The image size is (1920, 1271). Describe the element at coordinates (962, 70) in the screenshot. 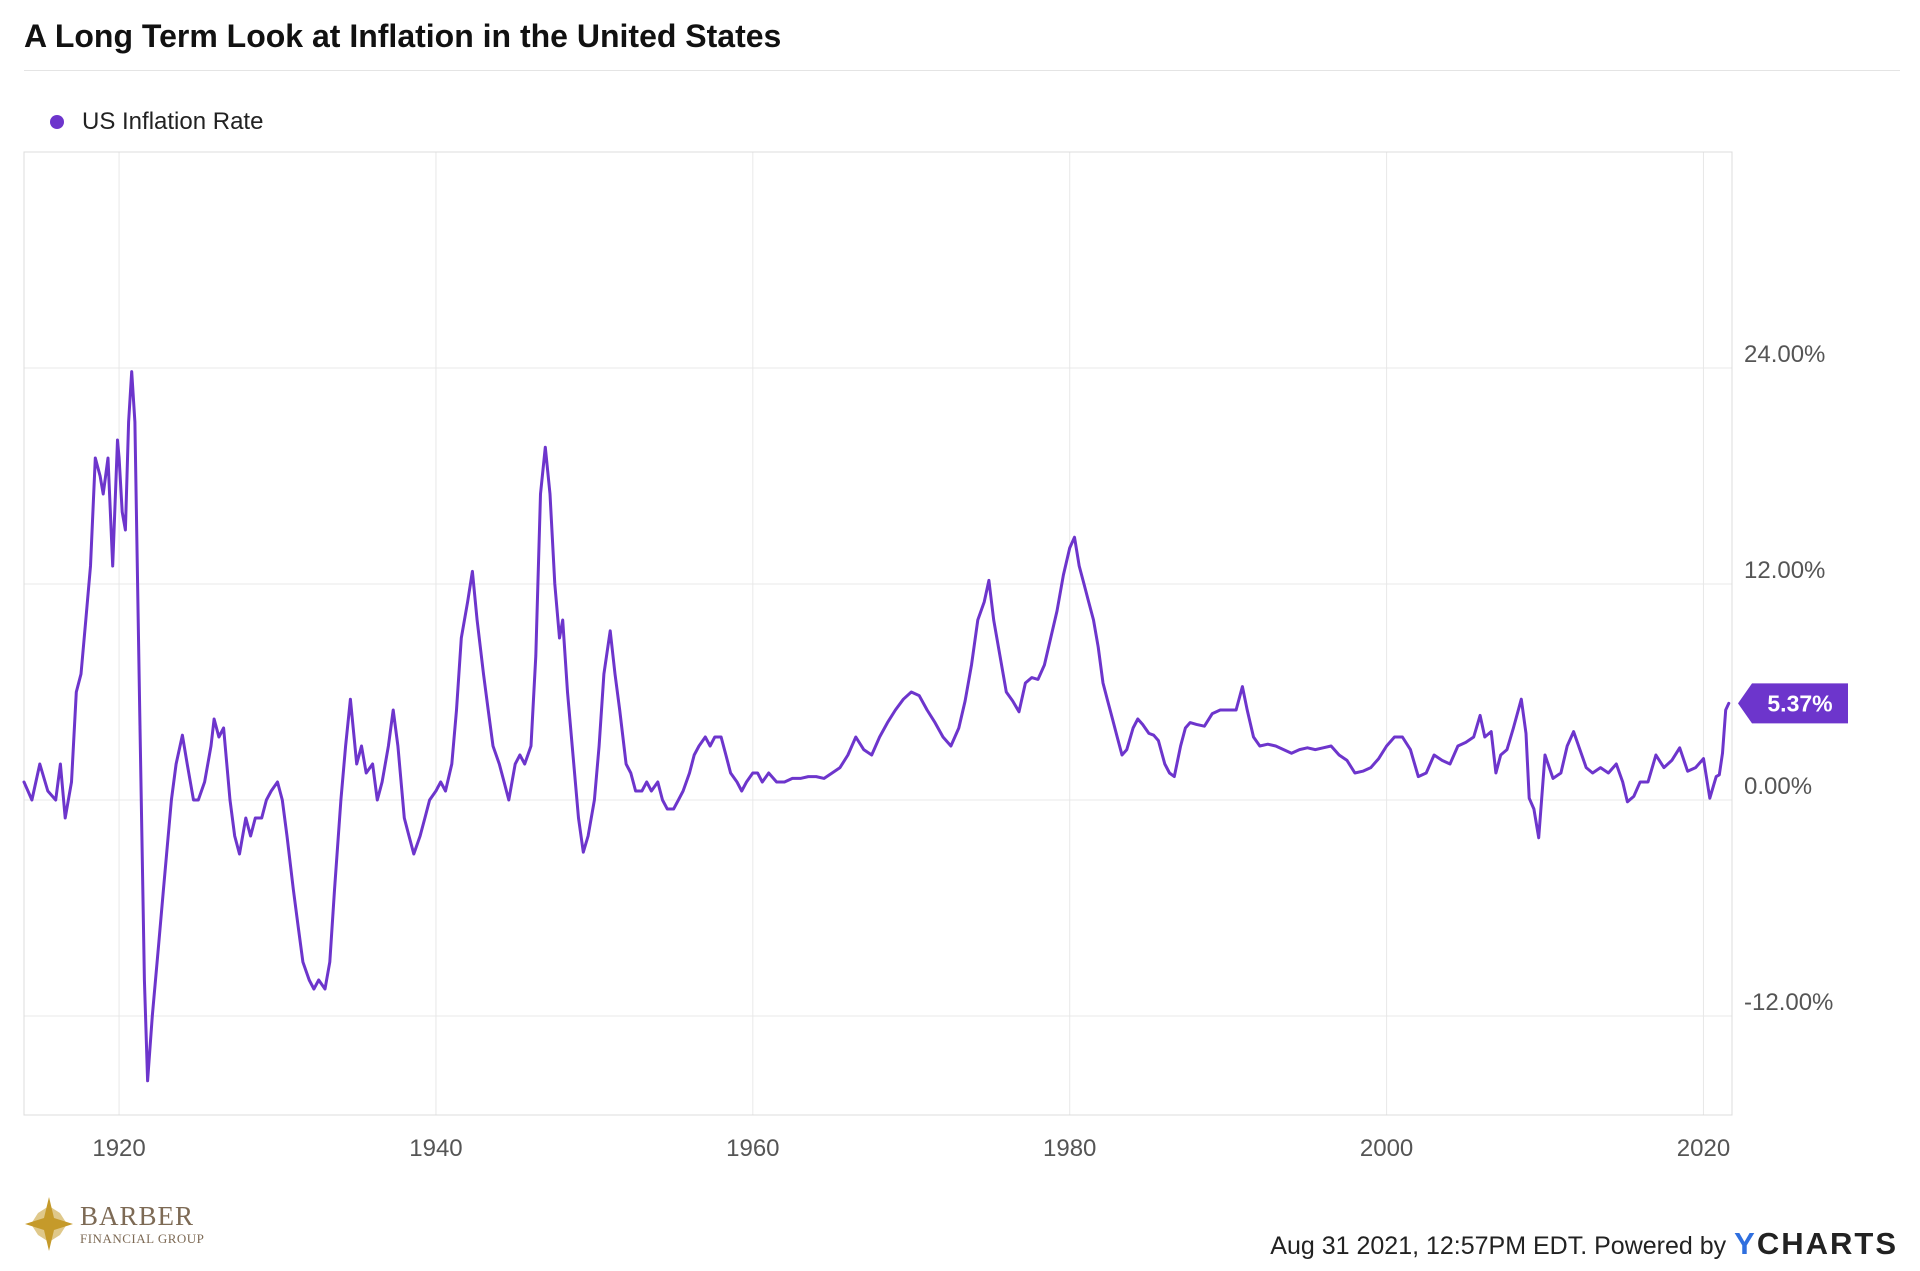

I see `title-divider` at that location.